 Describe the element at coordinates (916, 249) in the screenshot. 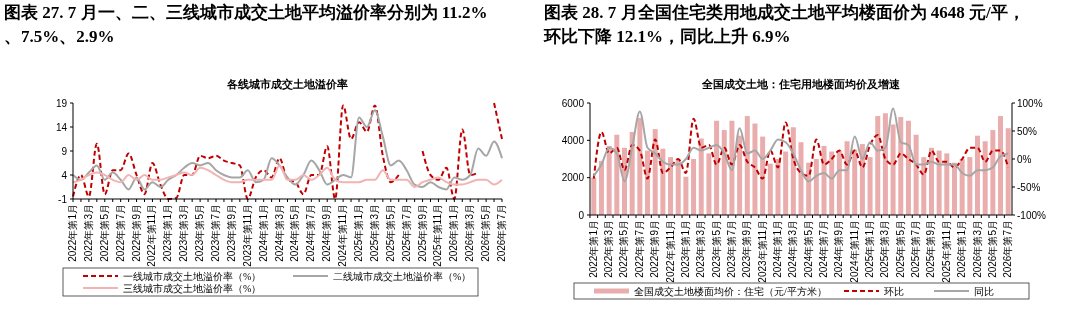

I see `x-tick-label: 2025年第7月` at that location.